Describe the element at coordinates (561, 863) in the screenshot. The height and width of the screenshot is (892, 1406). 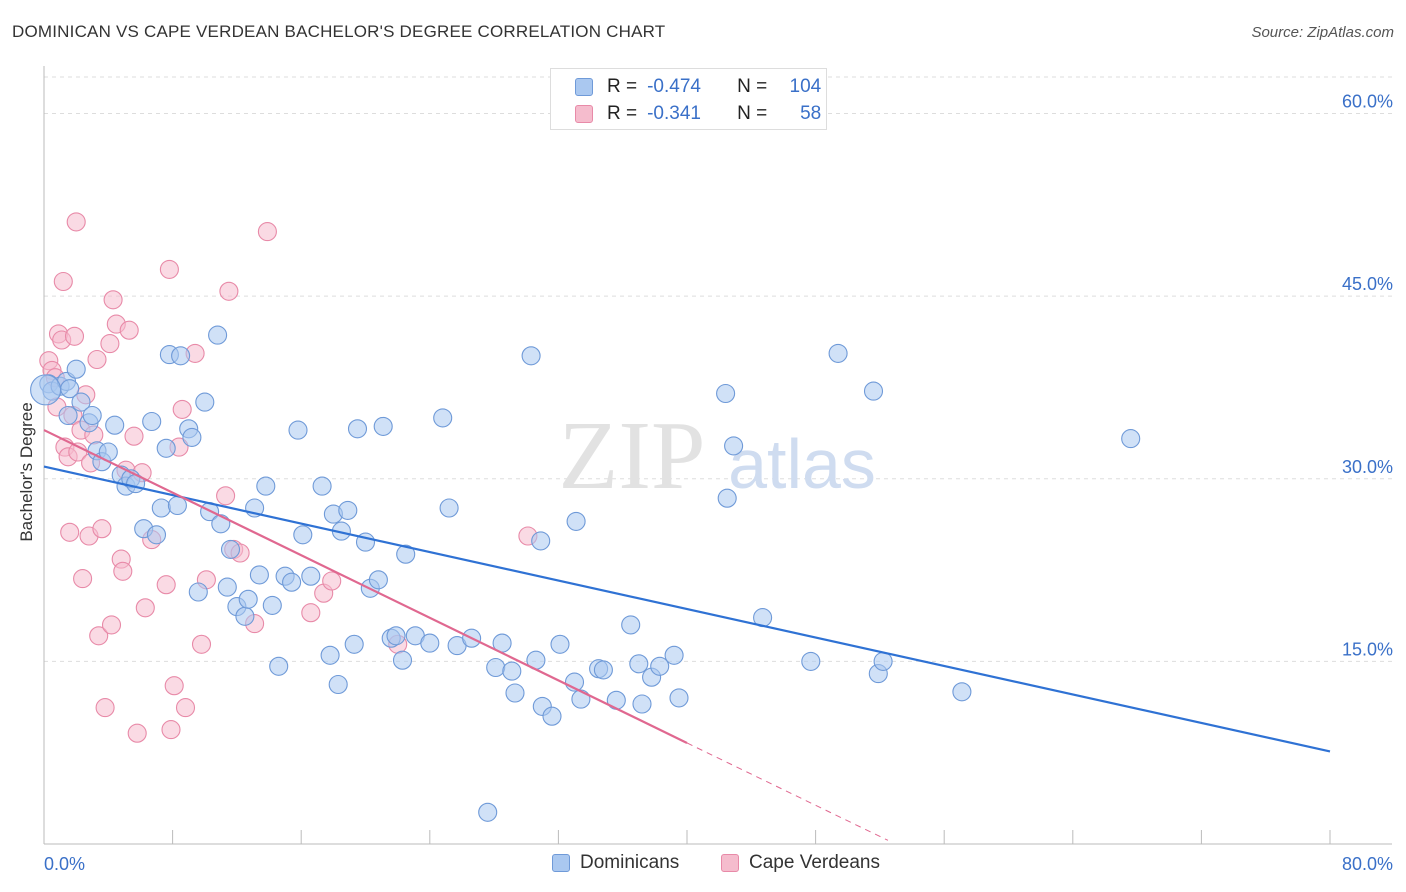
I see `dominicans-swatch` at that location.